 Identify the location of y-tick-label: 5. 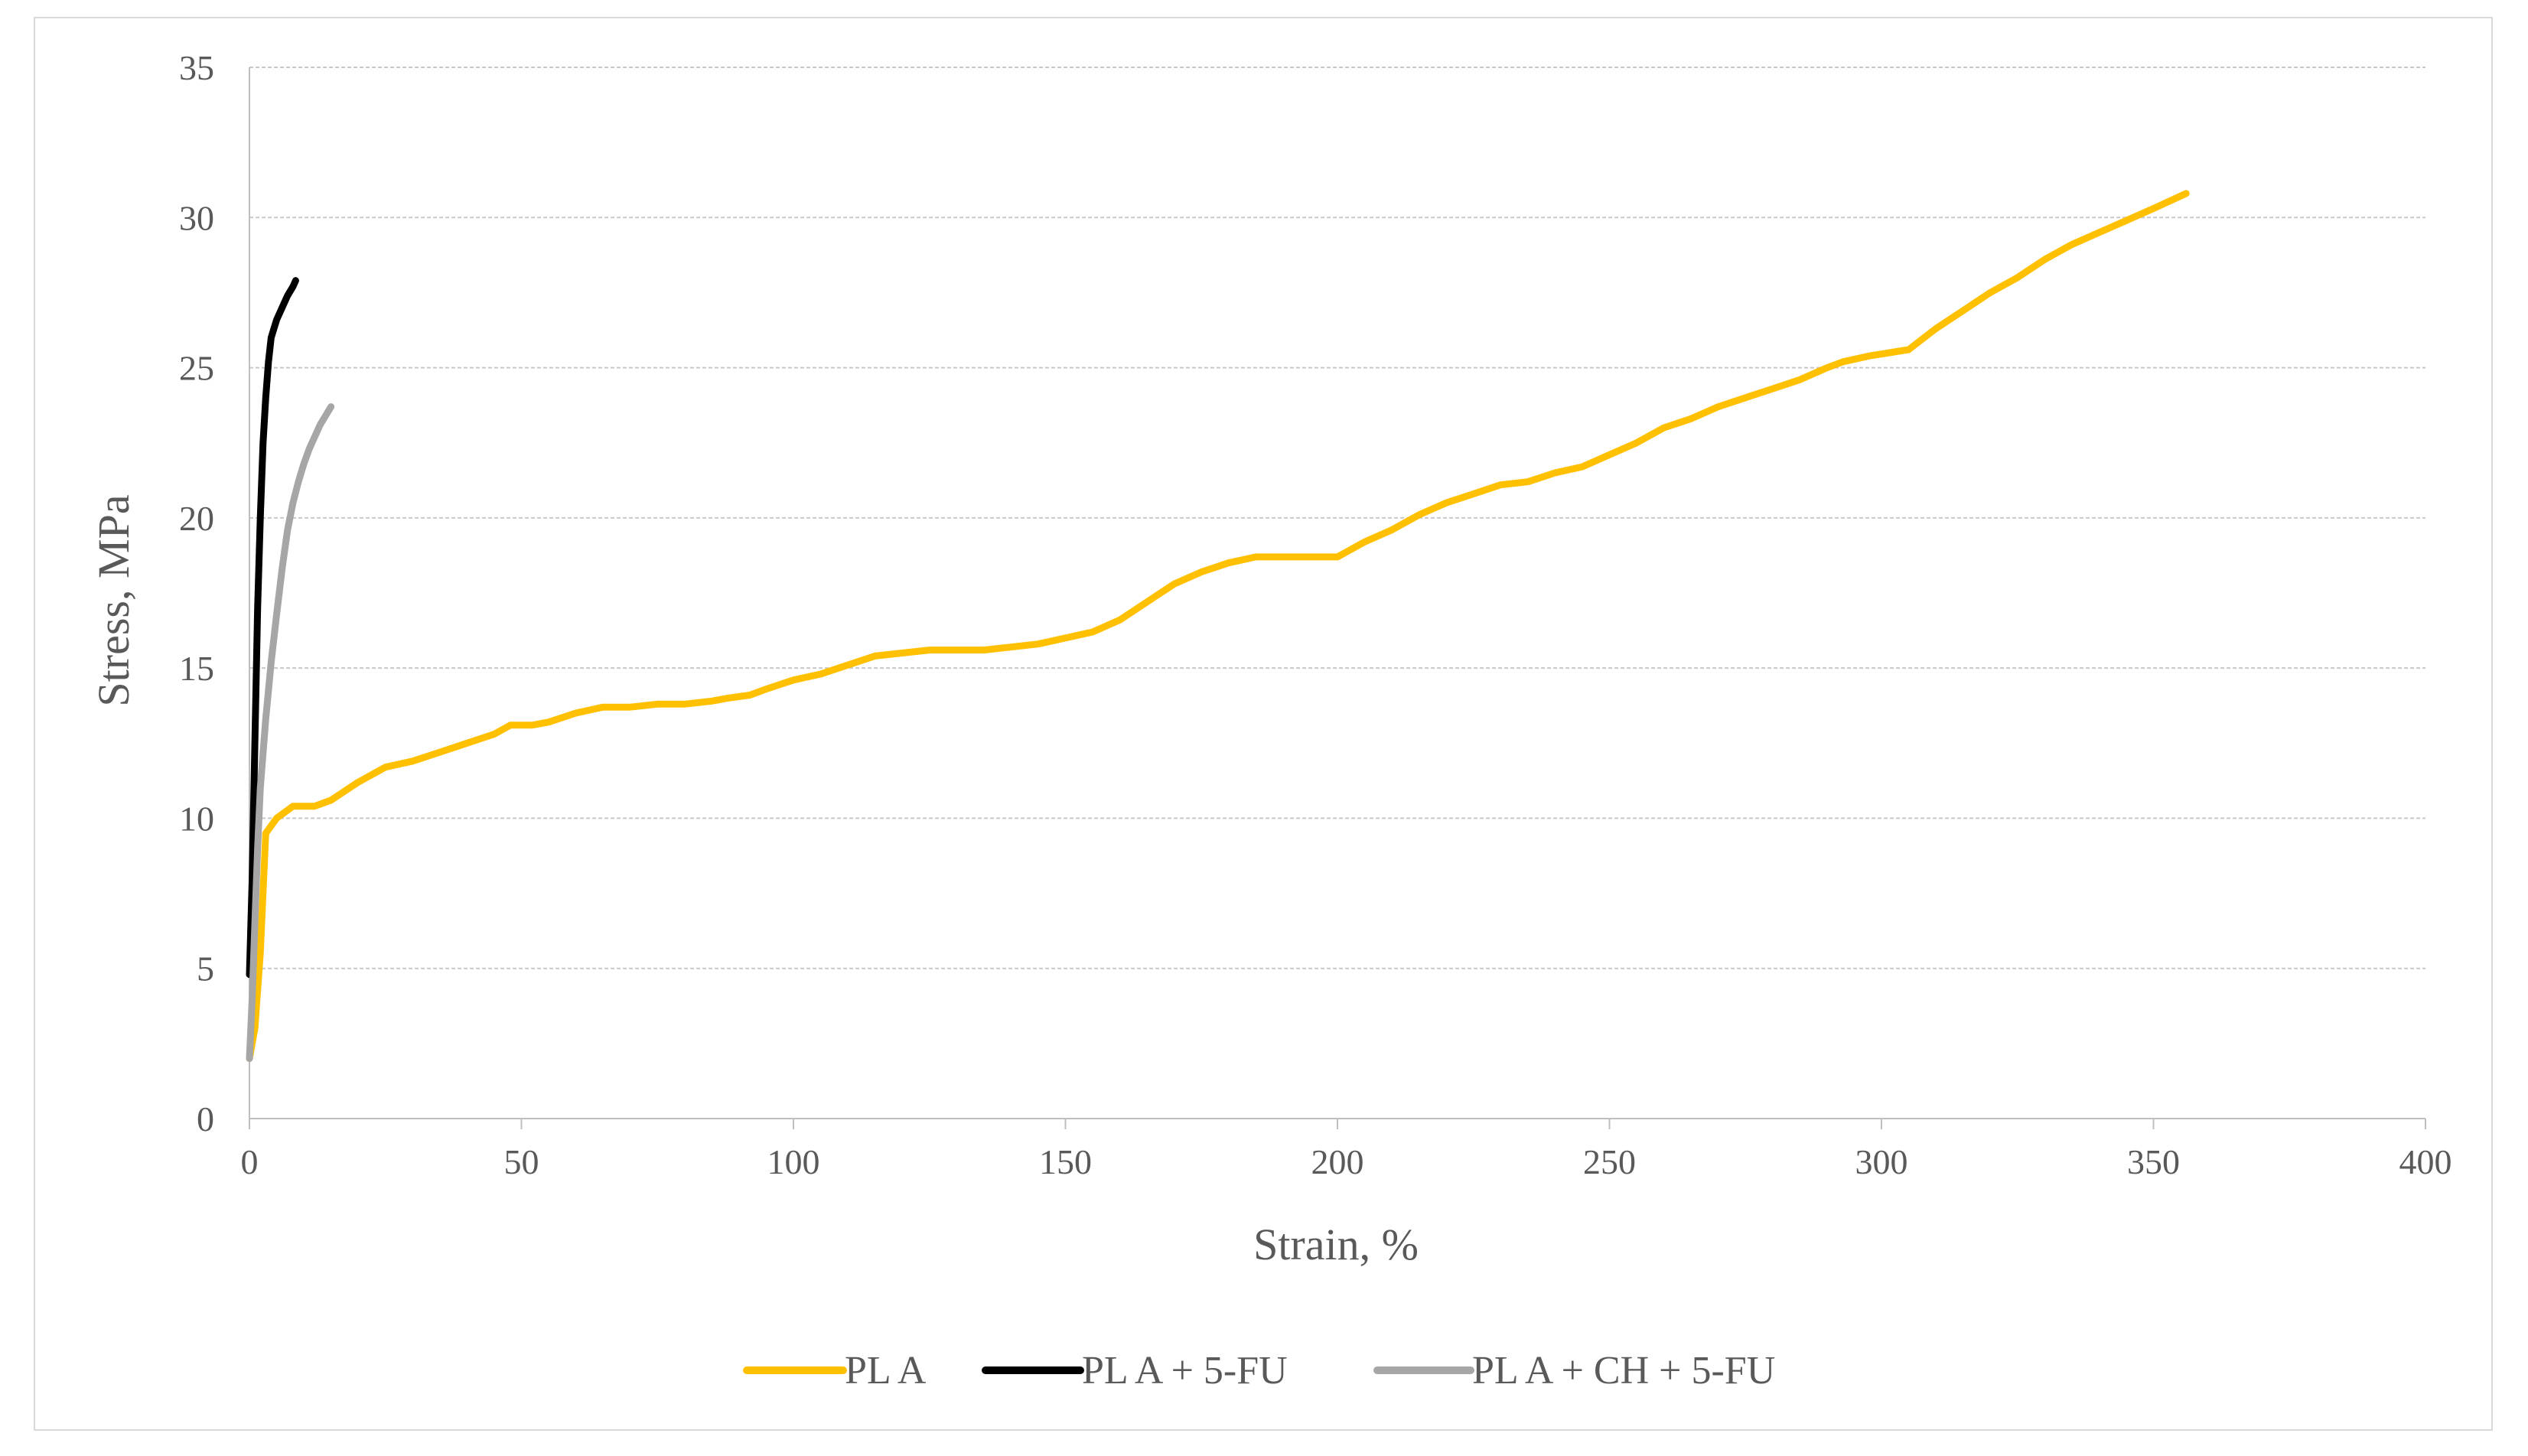
(206, 969).